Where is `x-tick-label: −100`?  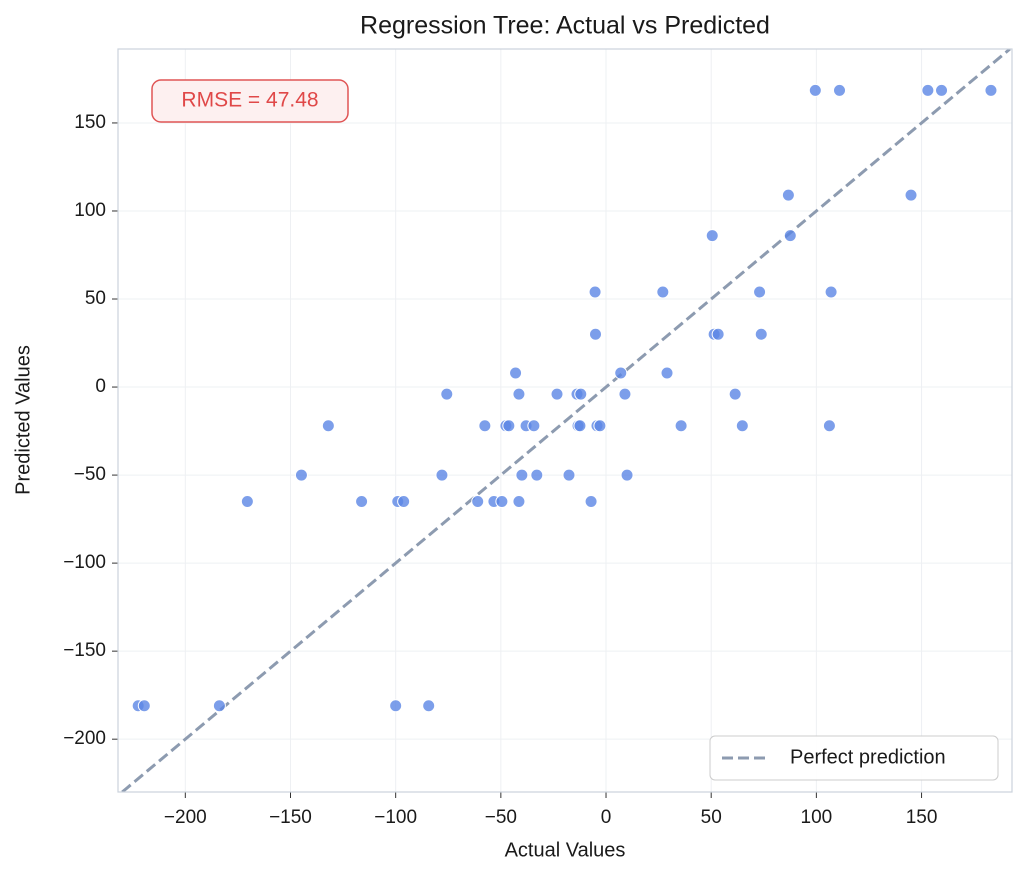 x-tick-label: −100 is located at coordinates (395, 817).